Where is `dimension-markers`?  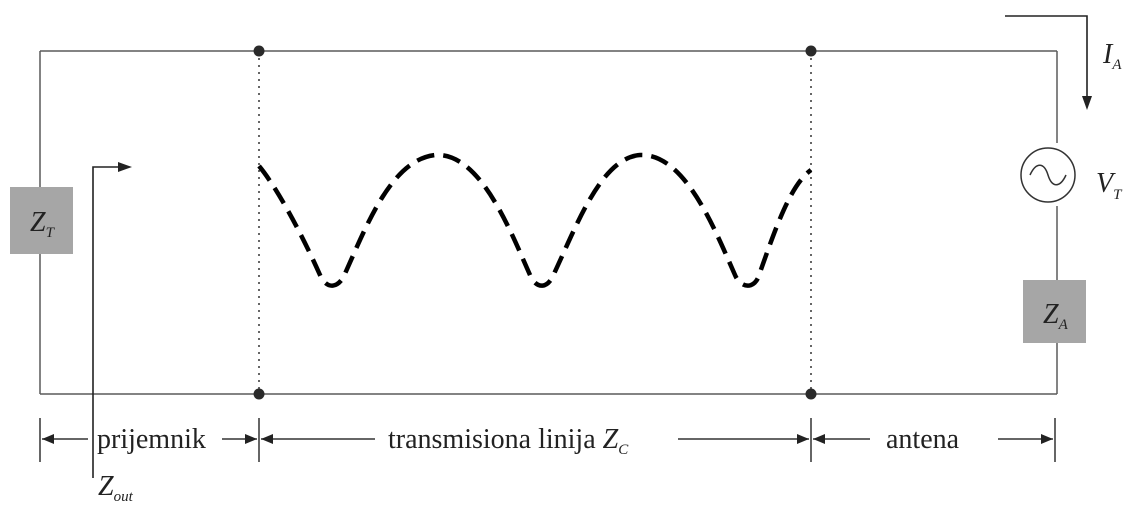
dimension-markers is located at coordinates (547, 440).